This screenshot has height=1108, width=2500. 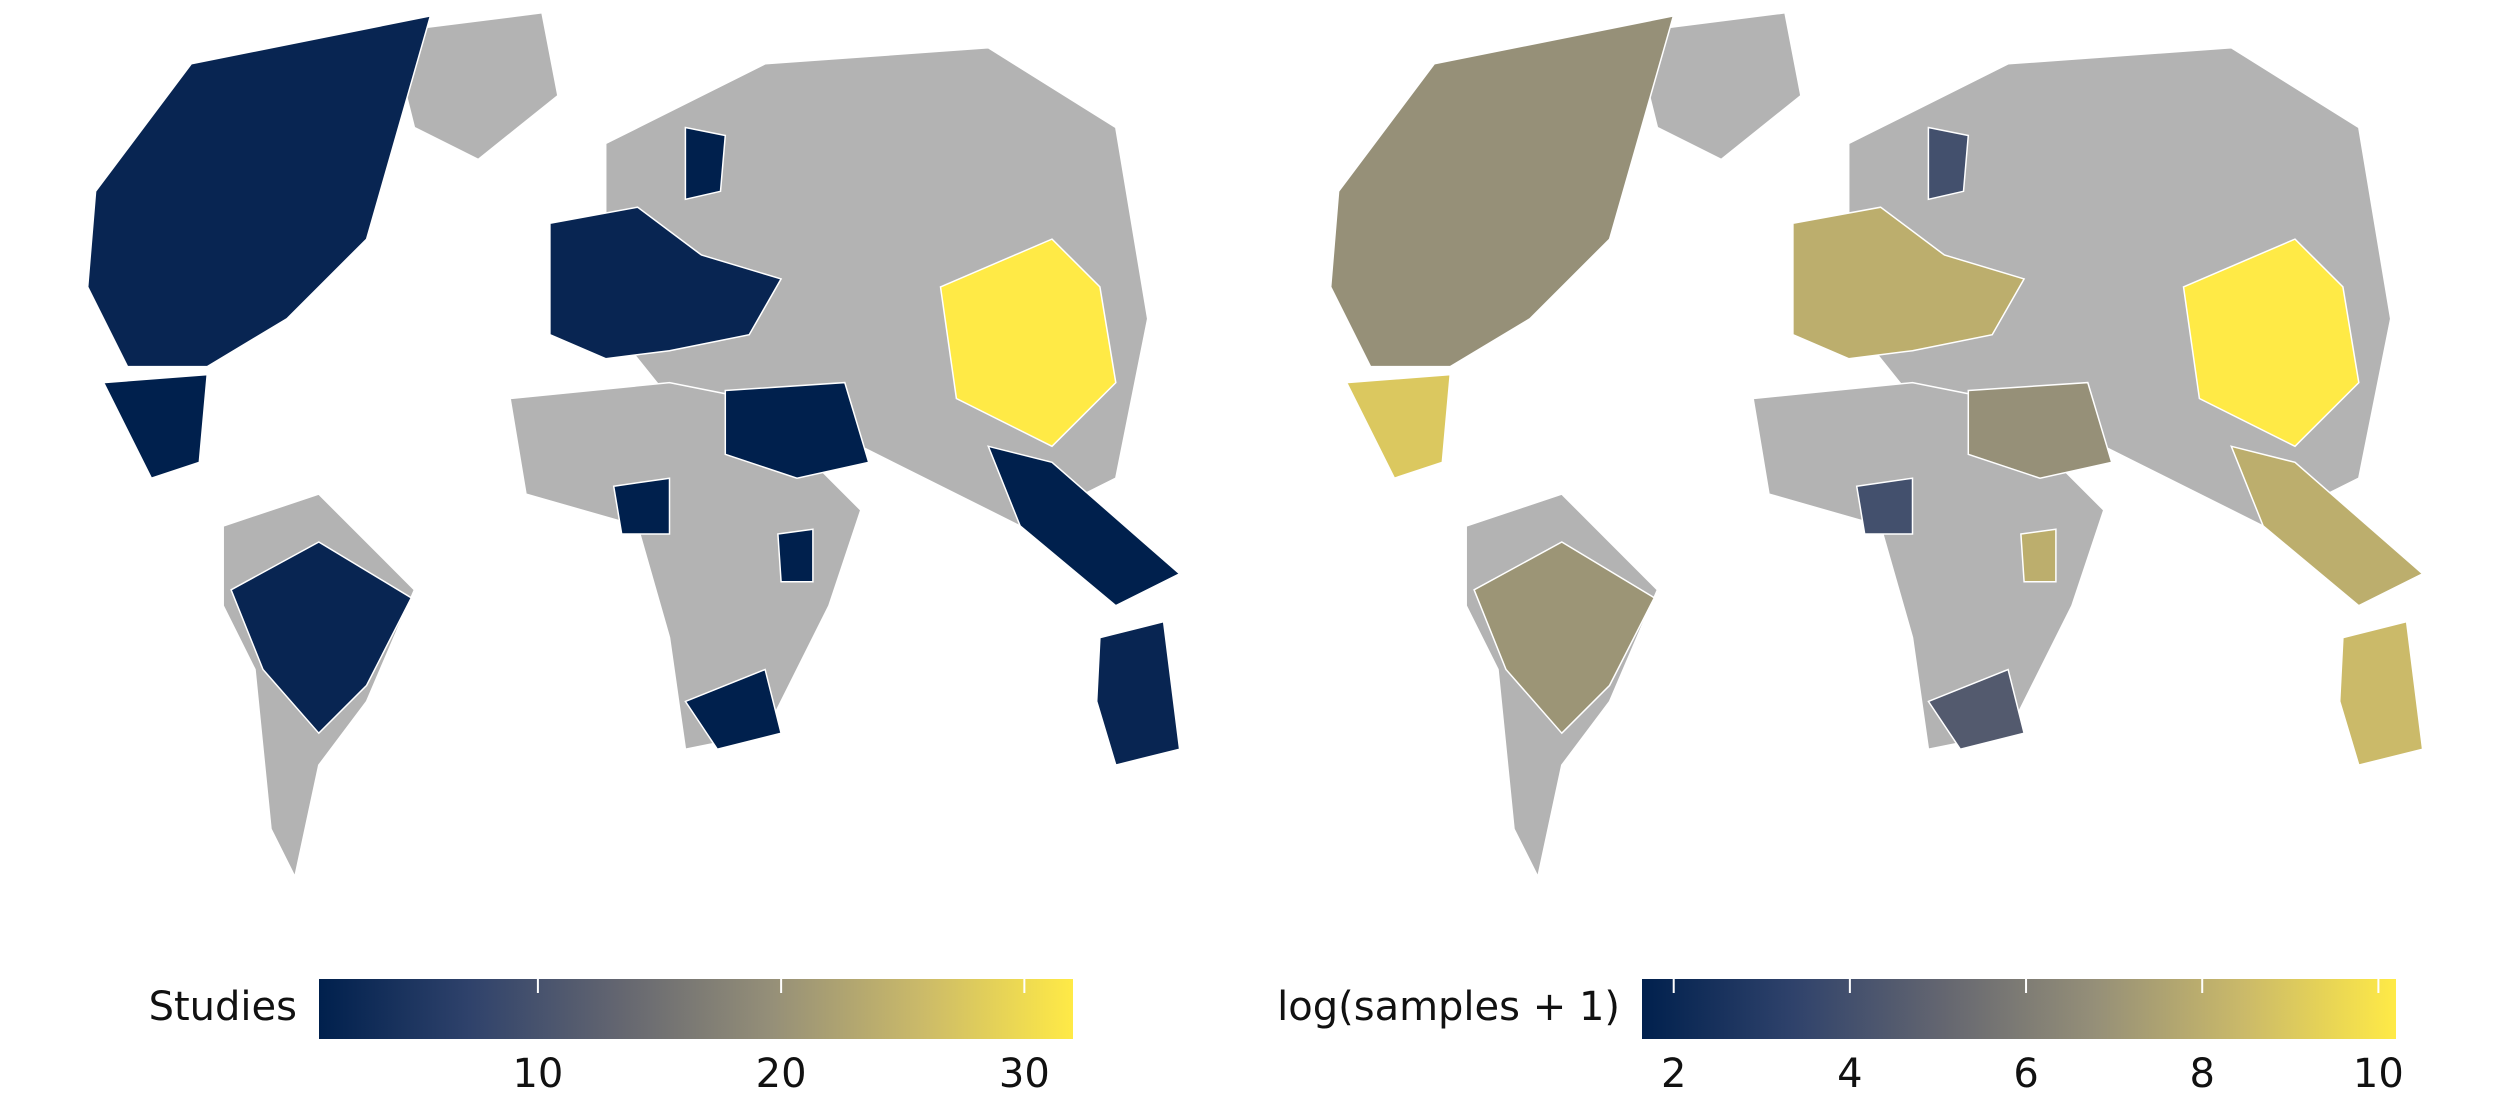 What do you see at coordinates (223, 1007) in the screenshot?
I see `legend-title: Studies` at bounding box center [223, 1007].